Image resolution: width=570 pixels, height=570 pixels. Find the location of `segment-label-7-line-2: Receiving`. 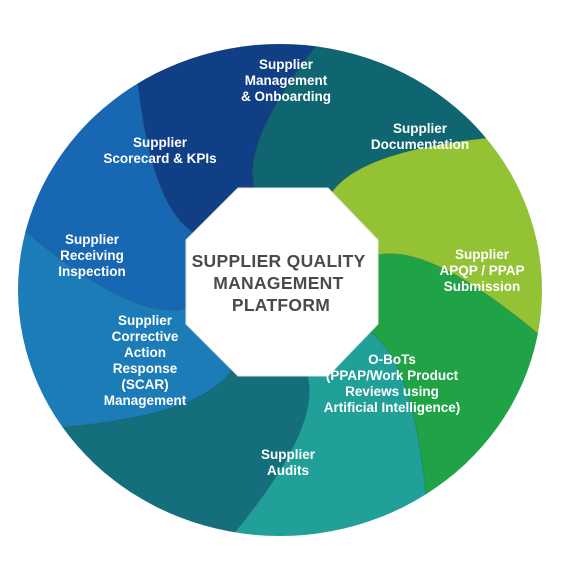

segment-label-7-line-2: Receiving is located at coordinates (92, 255).